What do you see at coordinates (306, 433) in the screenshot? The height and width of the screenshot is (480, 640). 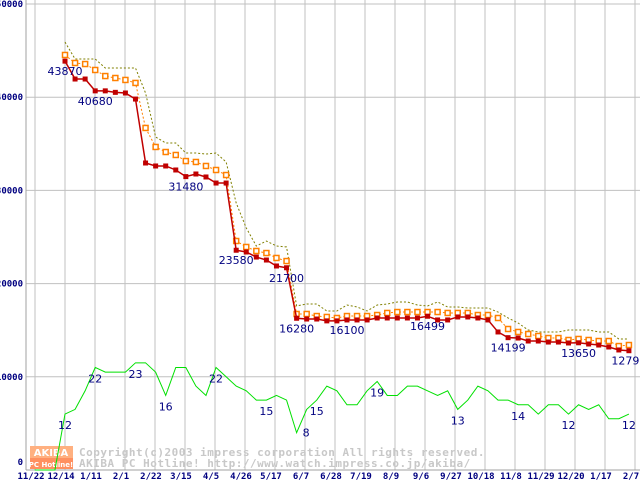 I see `shop-count-data-label: 8` at bounding box center [306, 433].